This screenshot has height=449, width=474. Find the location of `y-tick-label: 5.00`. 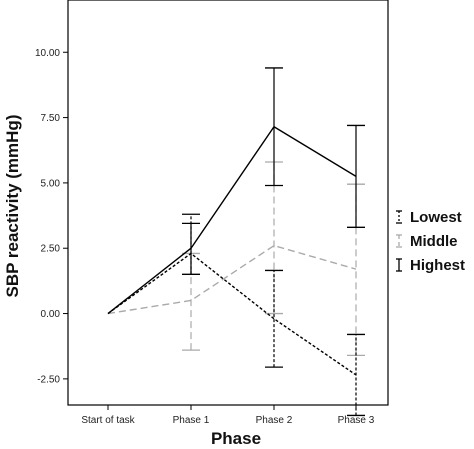

y-tick-label: 5.00 is located at coordinates (51, 183).